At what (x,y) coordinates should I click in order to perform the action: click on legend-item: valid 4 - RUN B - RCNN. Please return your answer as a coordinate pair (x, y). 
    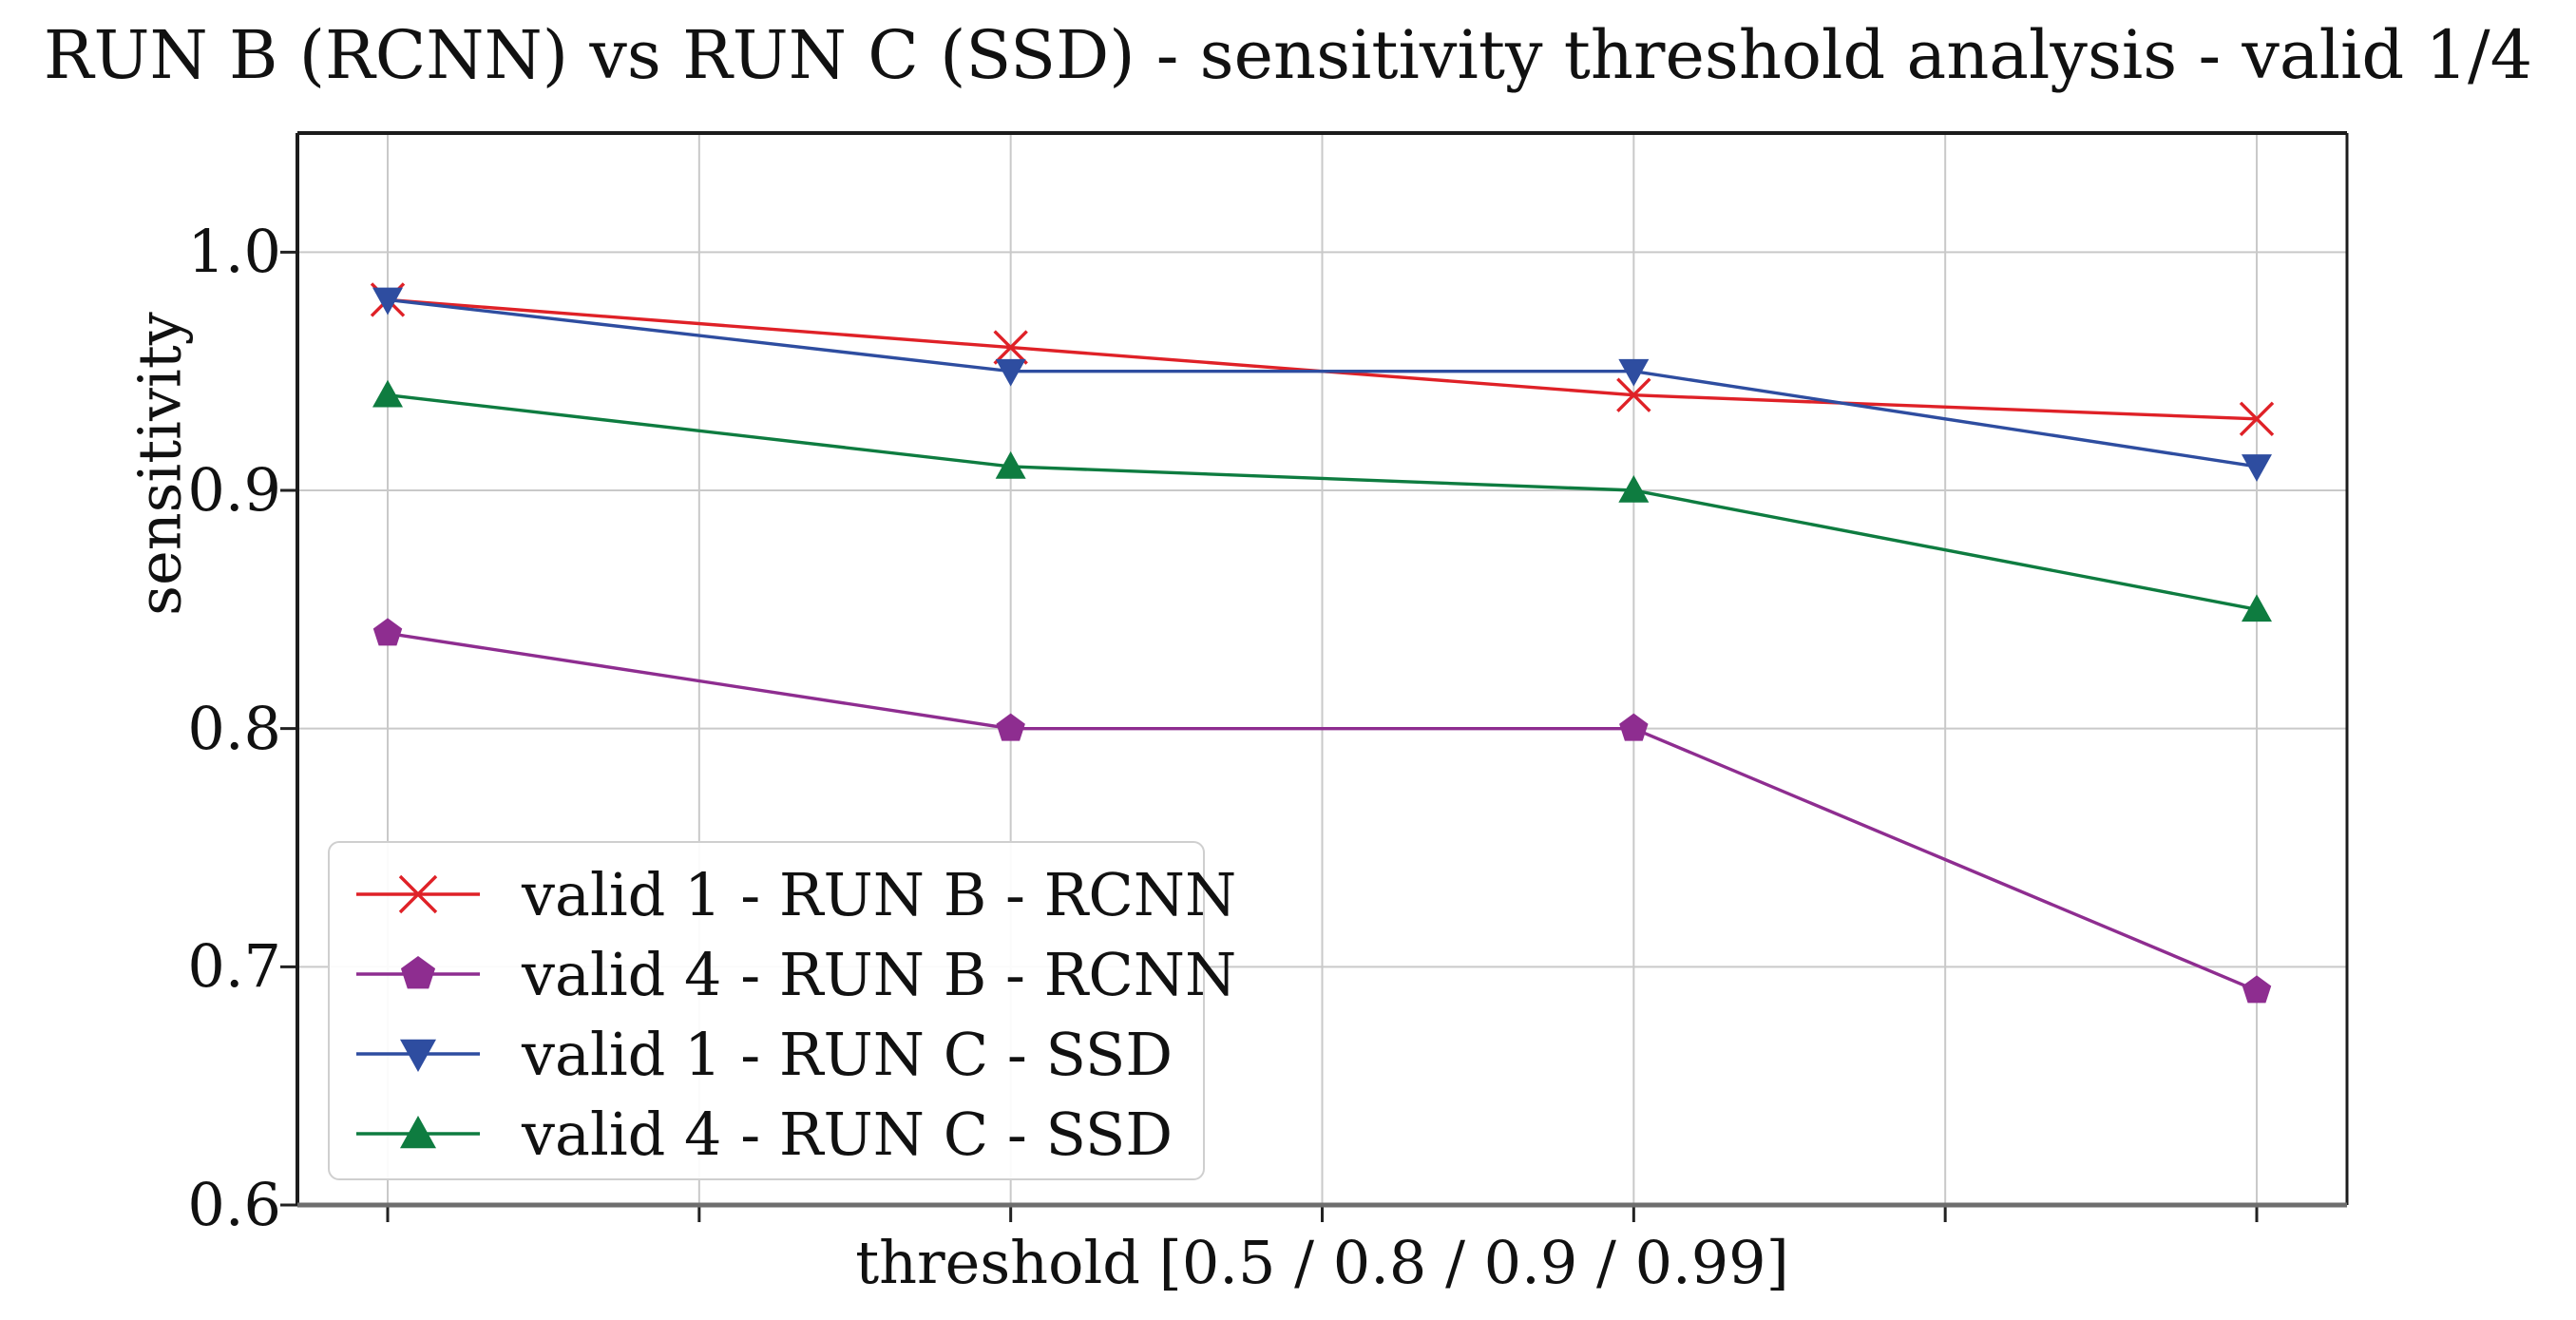
    Looking at the image, I should click on (791, 974).